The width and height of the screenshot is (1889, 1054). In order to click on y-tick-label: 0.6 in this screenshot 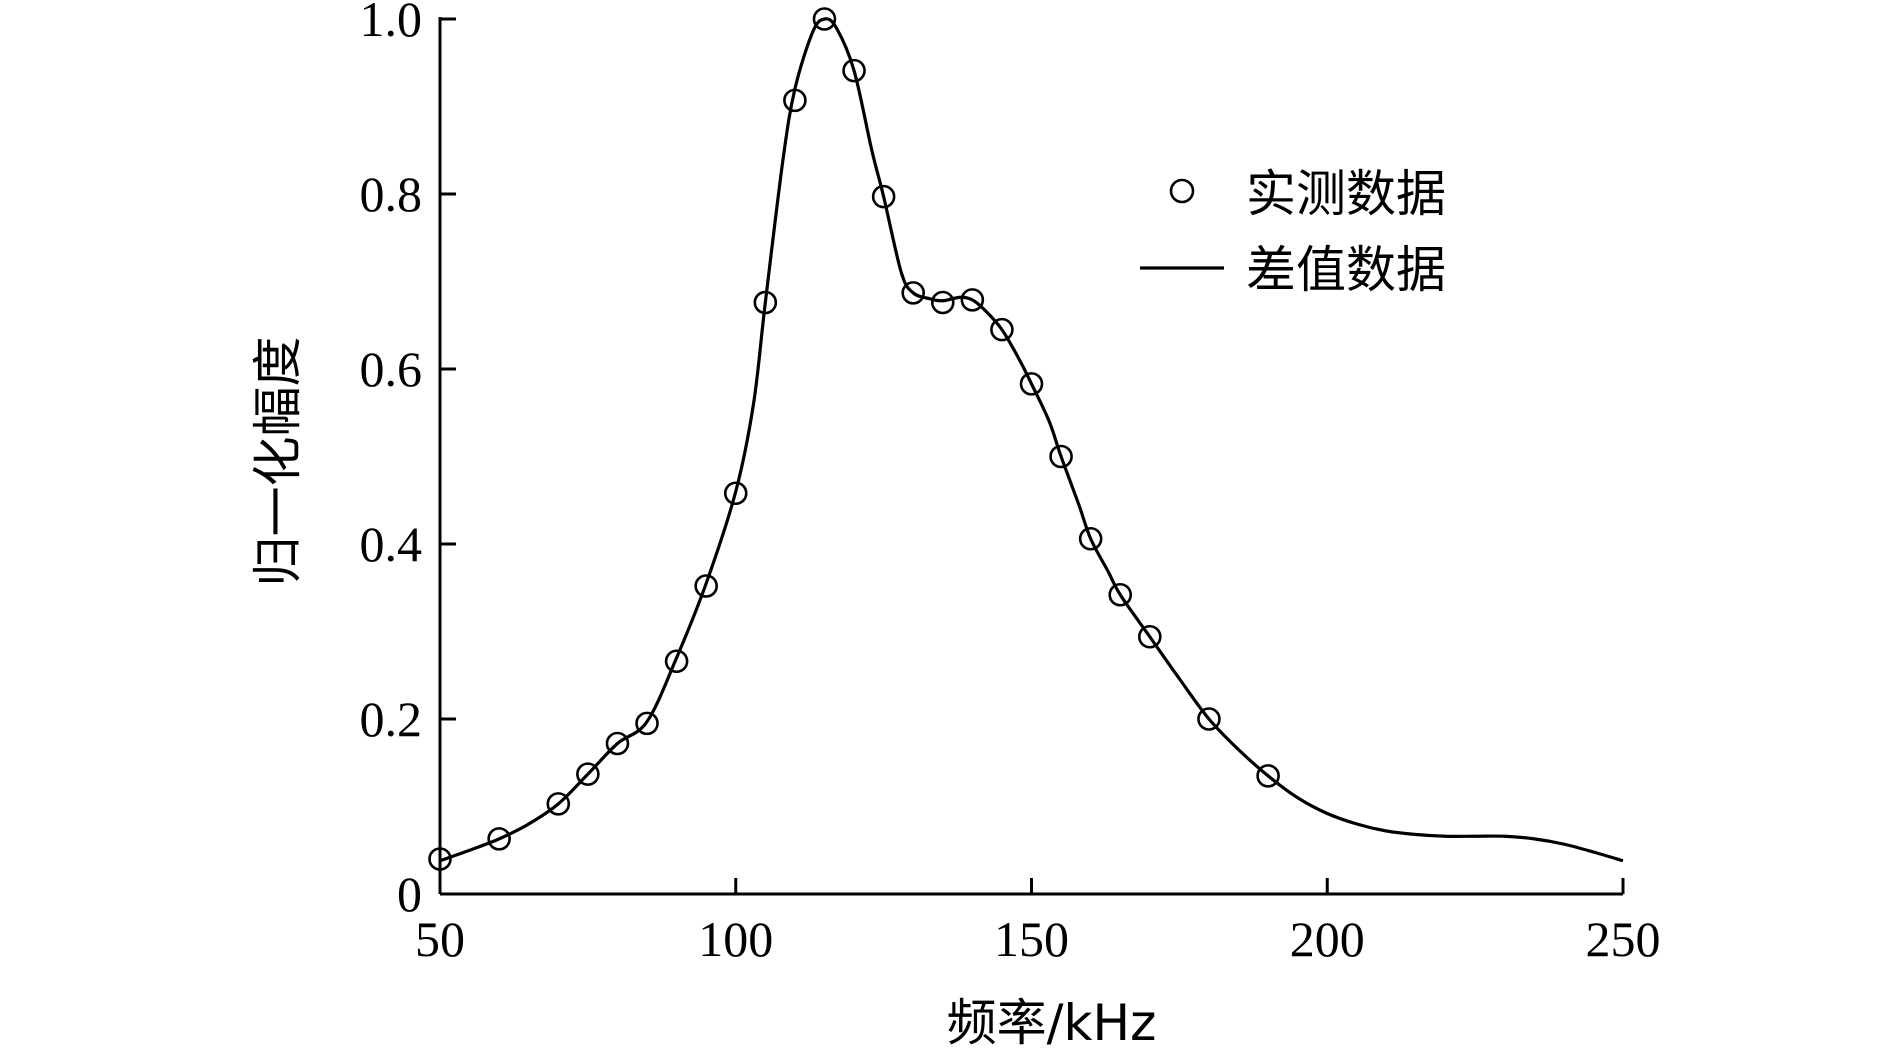, I will do `click(391, 369)`.